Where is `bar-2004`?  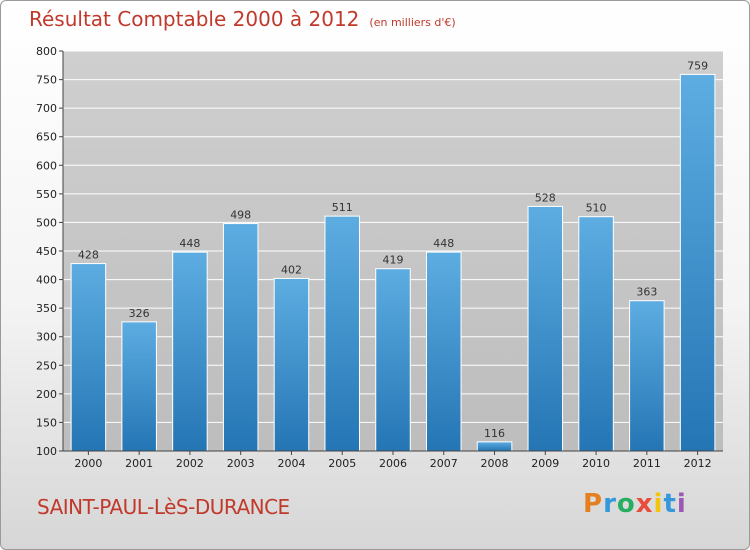
bar-2004 is located at coordinates (291, 364).